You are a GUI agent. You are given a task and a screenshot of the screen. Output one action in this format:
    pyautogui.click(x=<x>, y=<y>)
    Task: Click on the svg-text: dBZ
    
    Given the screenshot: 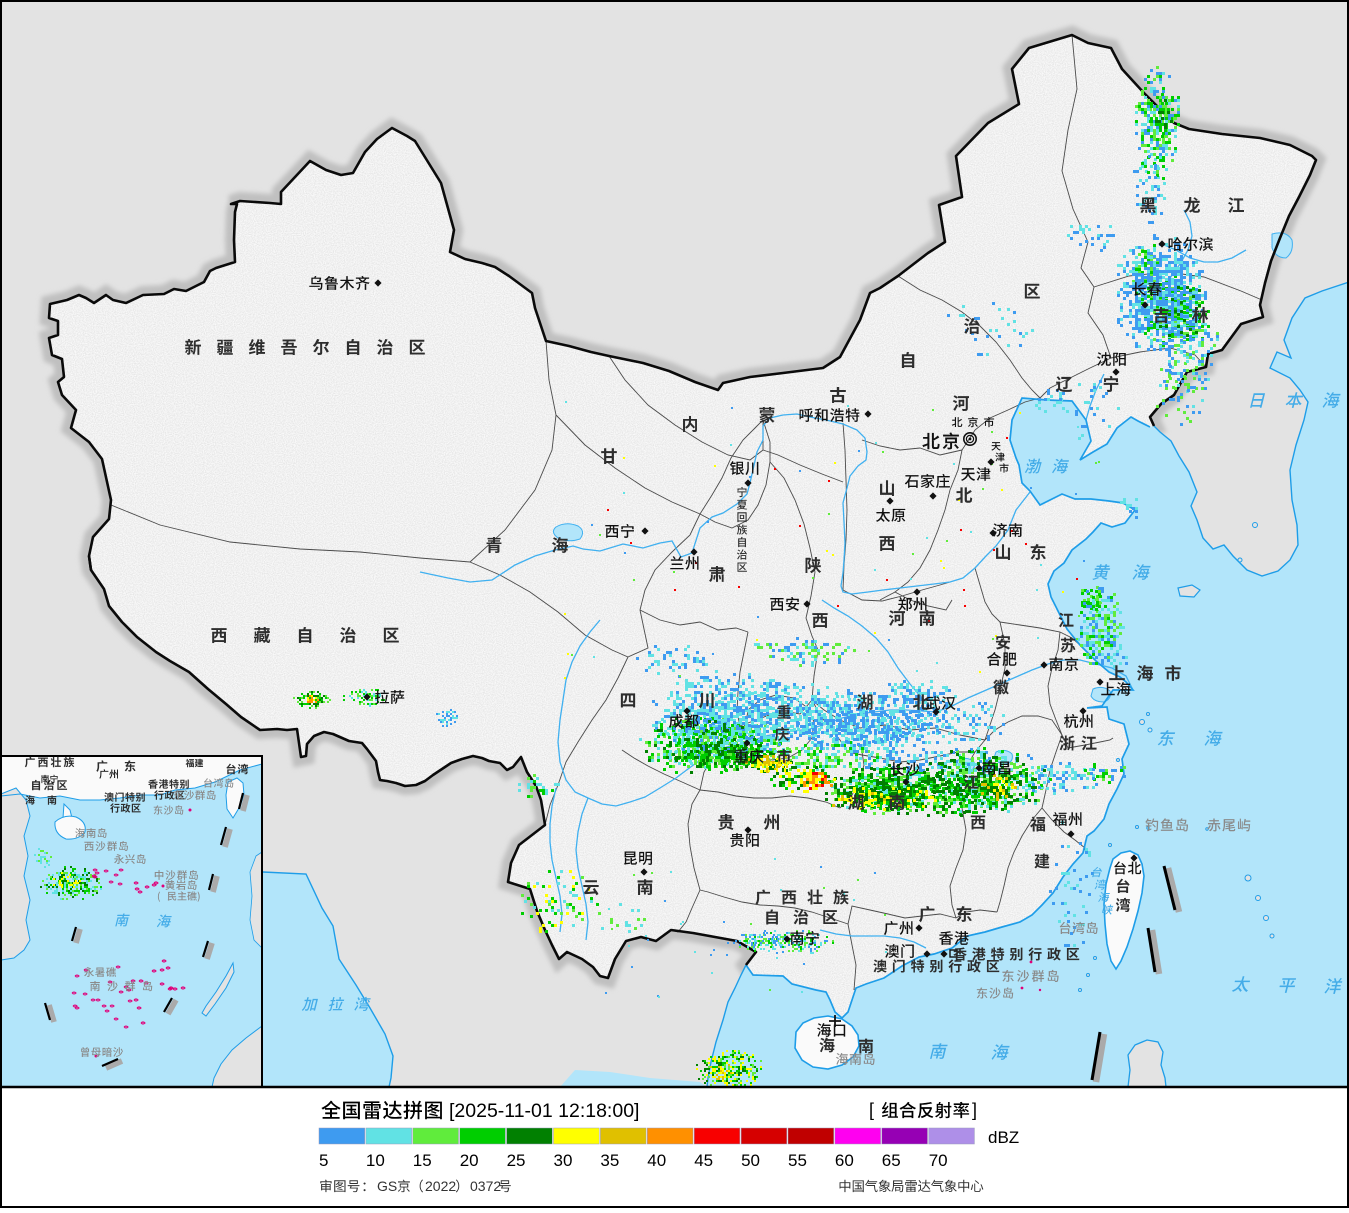 What is the action you would take?
    pyautogui.click(x=1003, y=1137)
    